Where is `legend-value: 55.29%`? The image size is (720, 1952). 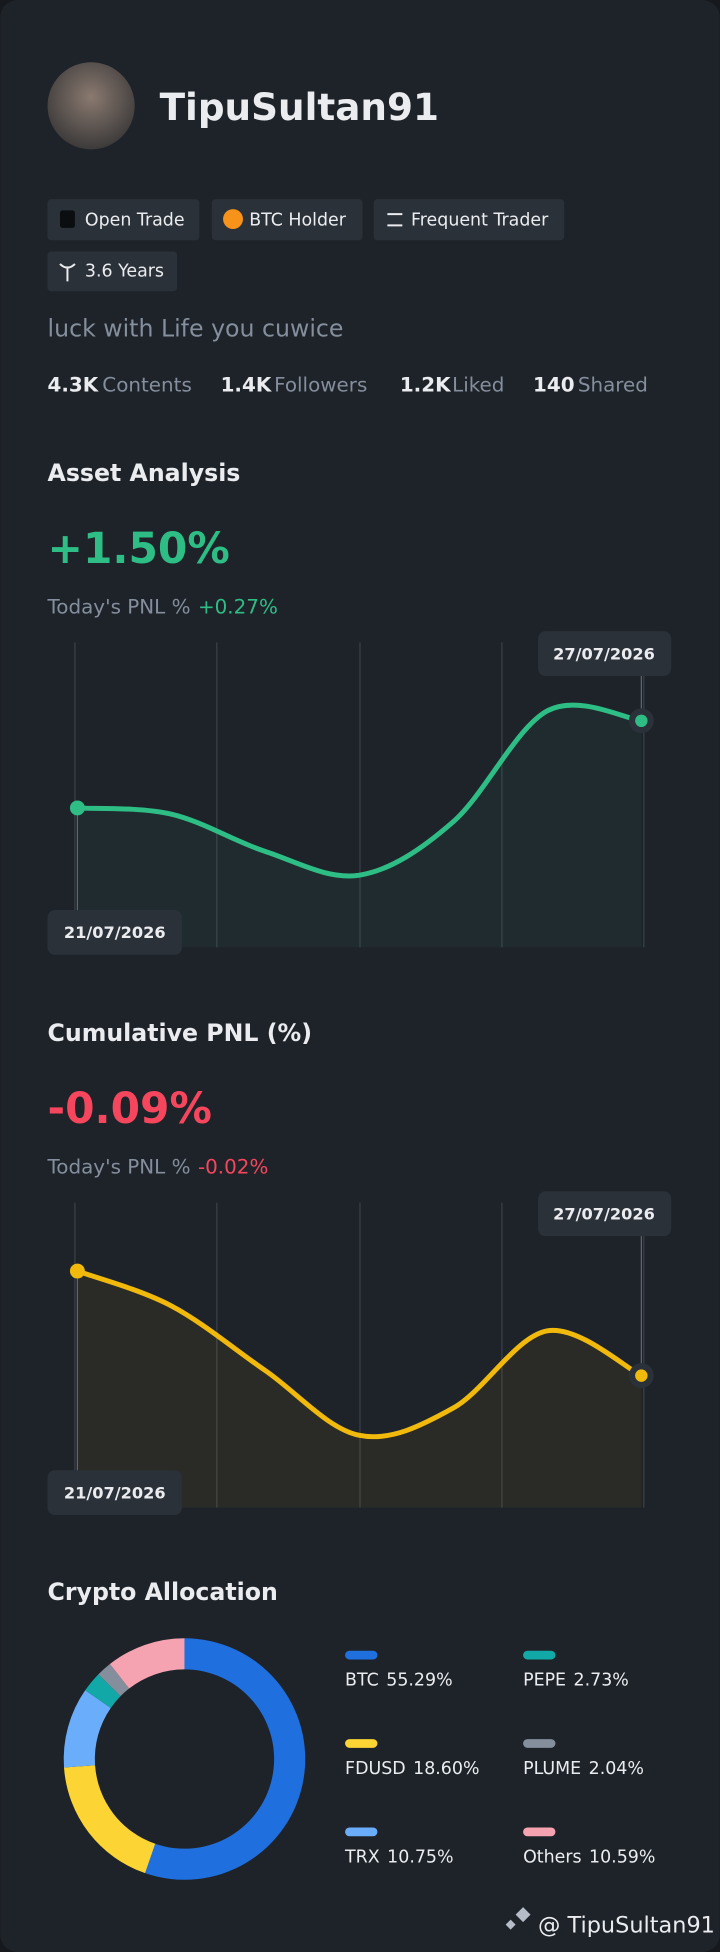
legend-value: 55.29% is located at coordinates (419, 1681).